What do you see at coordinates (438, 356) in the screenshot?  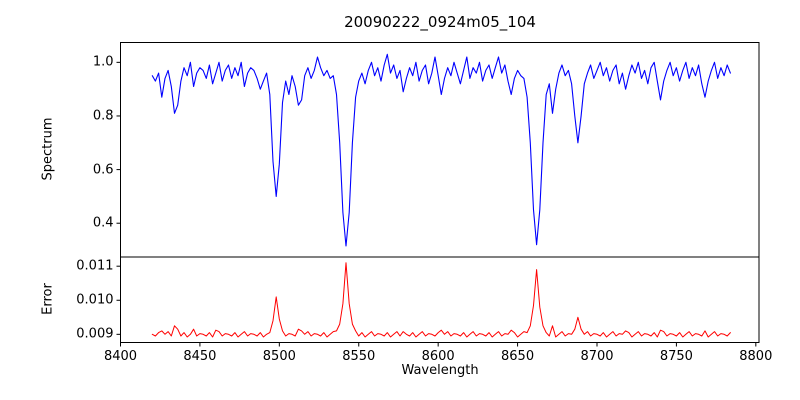 I see `x-tick-label: 8600` at bounding box center [438, 356].